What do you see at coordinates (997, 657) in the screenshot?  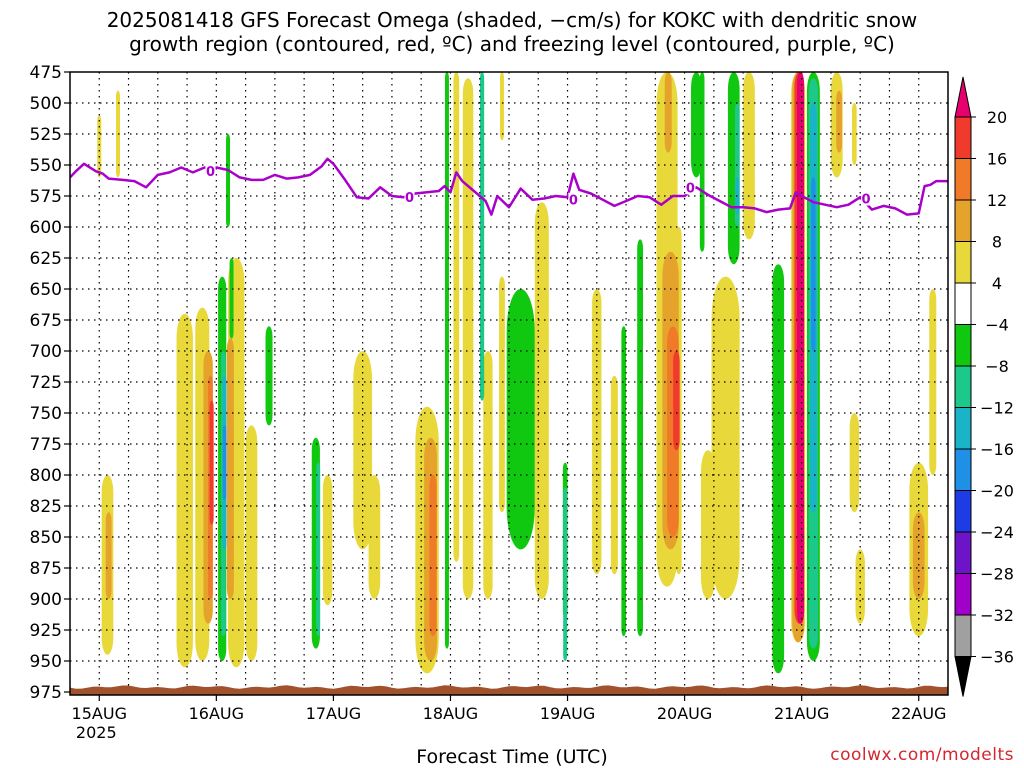 I see `colorbar-label-13: −36` at bounding box center [997, 657].